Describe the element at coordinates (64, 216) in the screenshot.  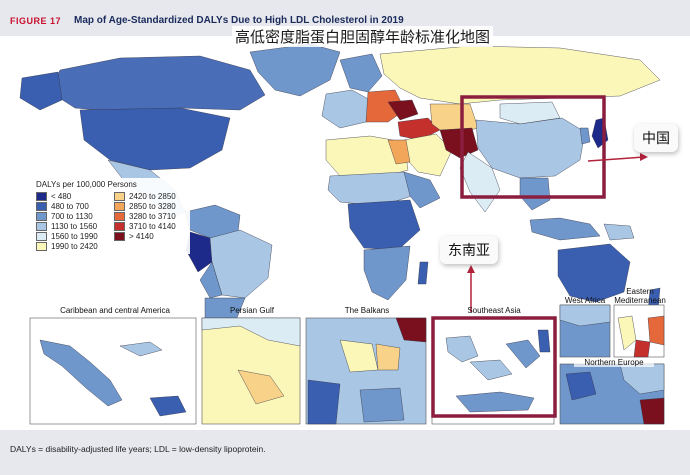
I see `legend-item: 700 to 1130` at that location.